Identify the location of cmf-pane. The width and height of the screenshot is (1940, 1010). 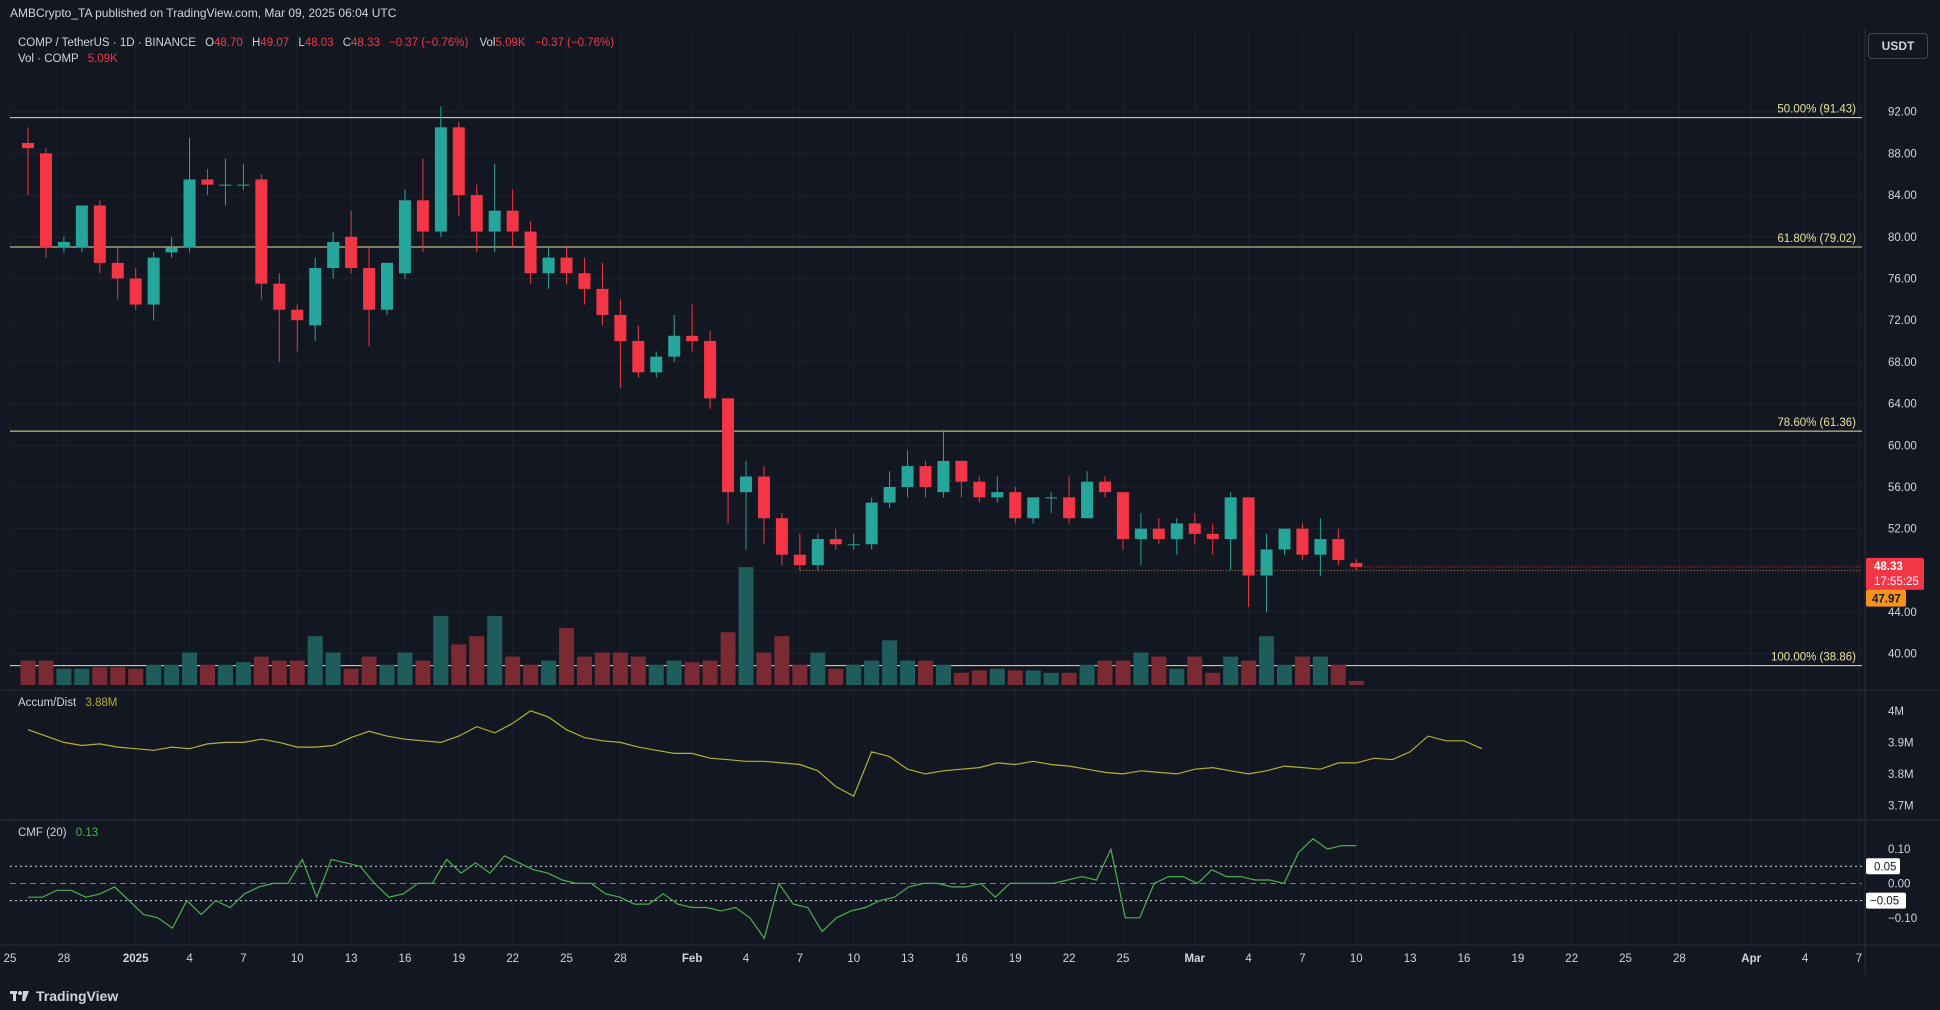
(936, 889).